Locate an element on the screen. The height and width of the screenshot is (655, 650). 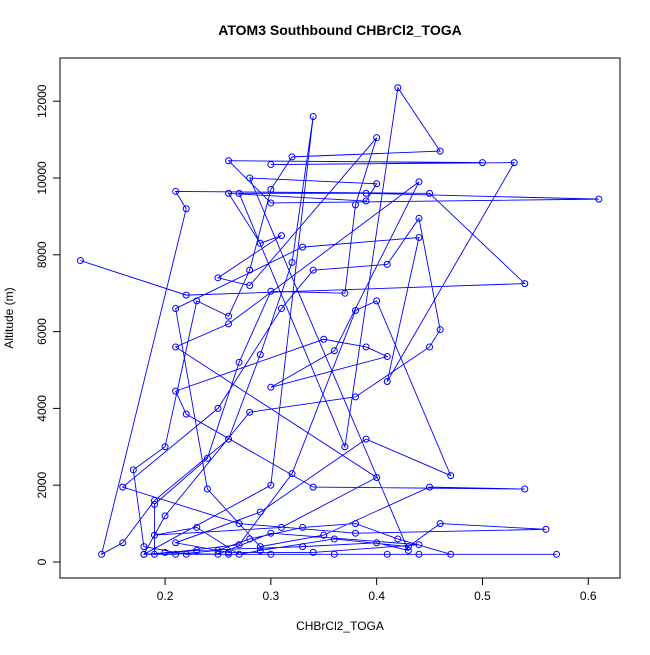
chart-title: ATOM3 Southbound CHBrCl2_TOGA is located at coordinates (339, 30).